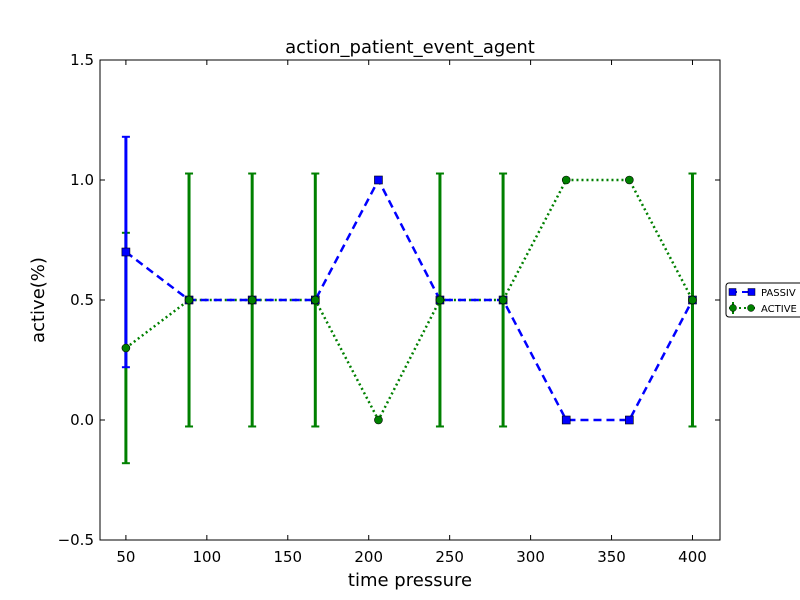 This screenshot has width=800, height=600. Describe the element at coordinates (287, 557) in the screenshot. I see `x-tick-label: 150` at that location.